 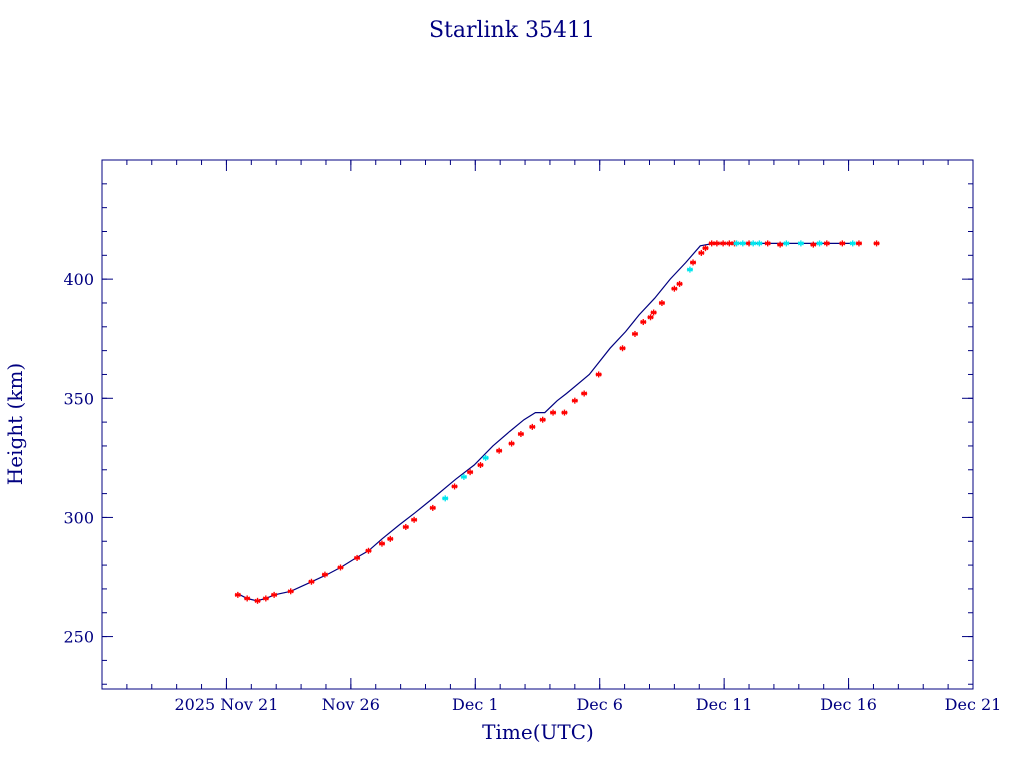 What do you see at coordinates (973, 704) in the screenshot?
I see `x-tick-label: Dec 21` at bounding box center [973, 704].